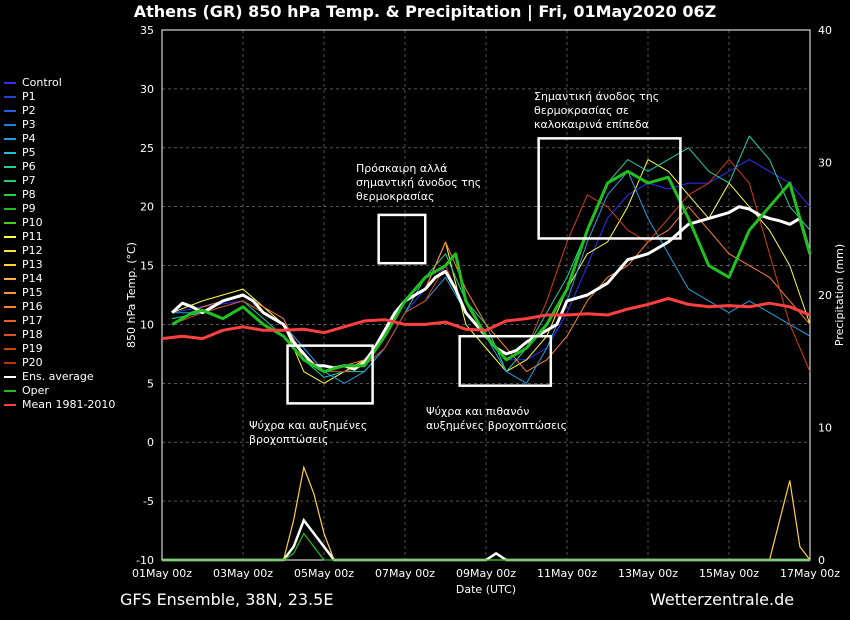  I want to click on annotation-text: Ψύχρα και αυξημένες βροχοπτώσεις, so click(308, 433).